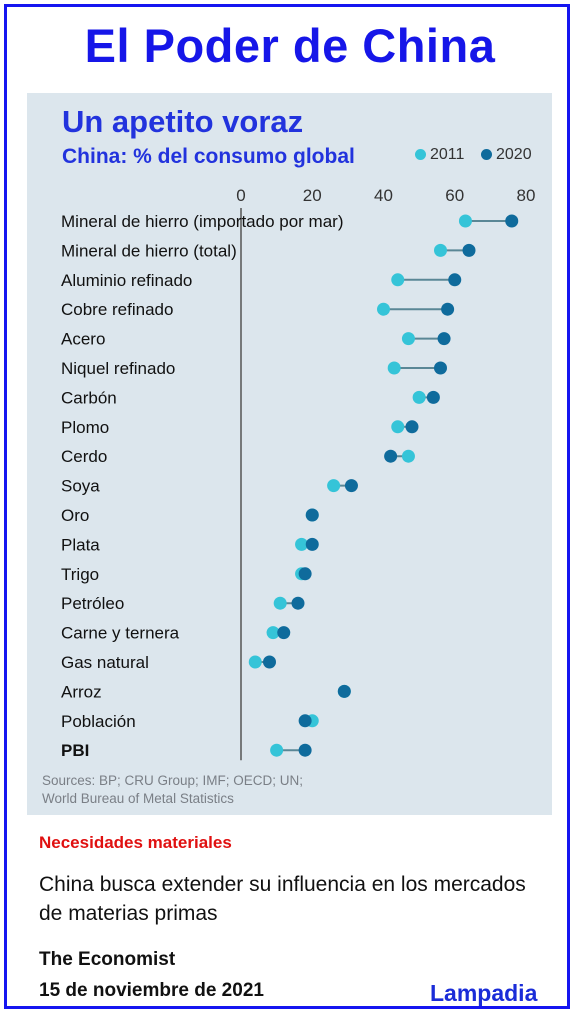  What do you see at coordinates (183, 121) in the screenshot?
I see `chart-title: Un apetito voraz` at bounding box center [183, 121].